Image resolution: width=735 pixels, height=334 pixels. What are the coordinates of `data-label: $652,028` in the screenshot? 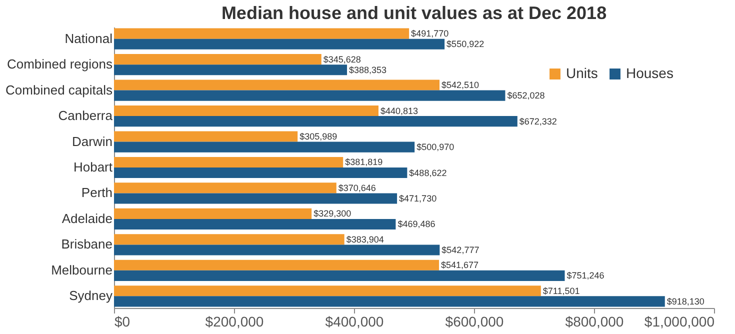 It's located at (526, 95).